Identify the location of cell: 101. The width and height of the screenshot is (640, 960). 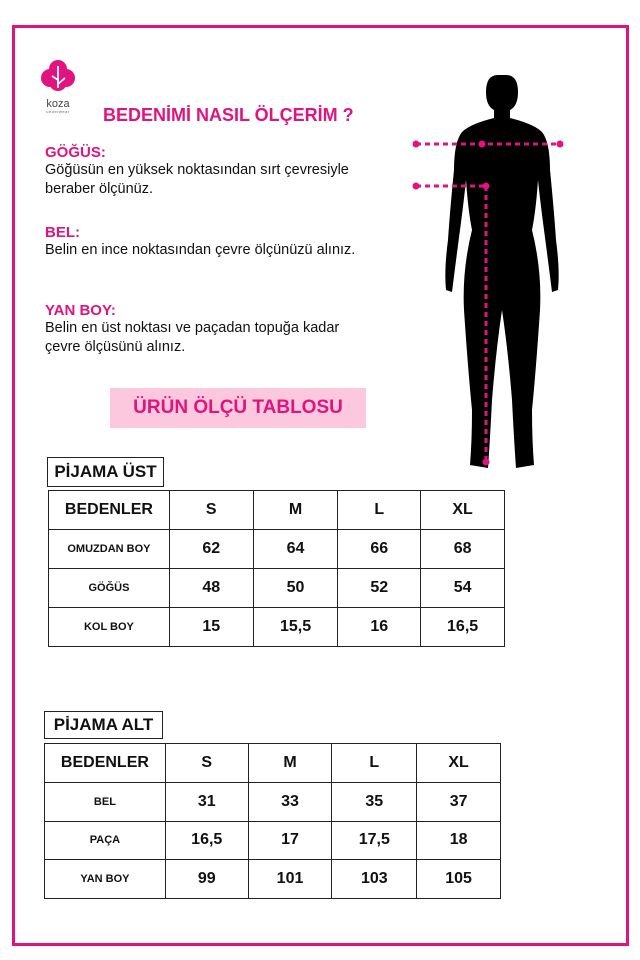
(290, 879).